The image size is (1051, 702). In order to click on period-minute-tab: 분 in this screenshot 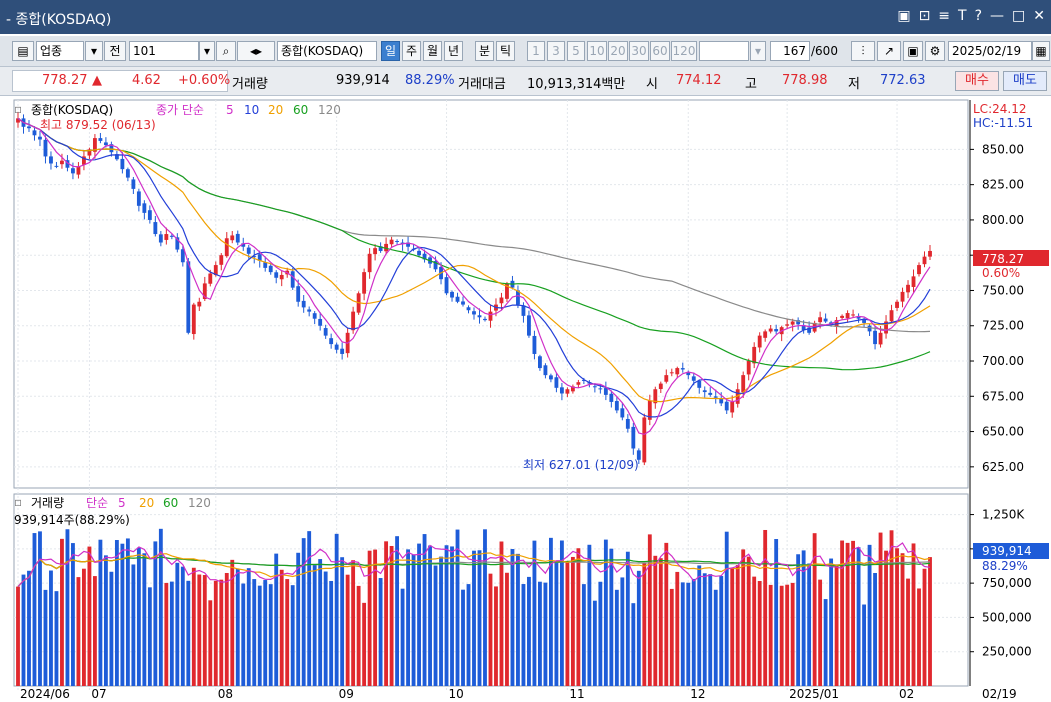, I will do `click(484, 51)`.